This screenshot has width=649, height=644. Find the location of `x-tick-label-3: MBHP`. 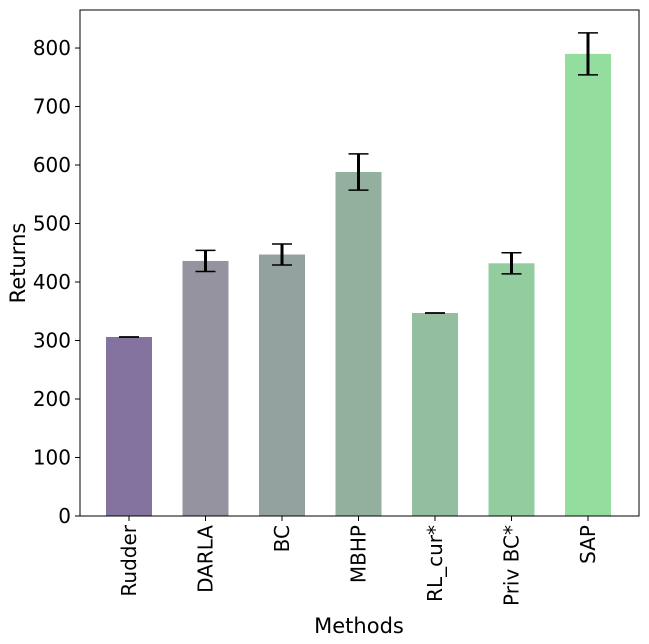

x-tick-label-3: MBHP is located at coordinates (359, 554).